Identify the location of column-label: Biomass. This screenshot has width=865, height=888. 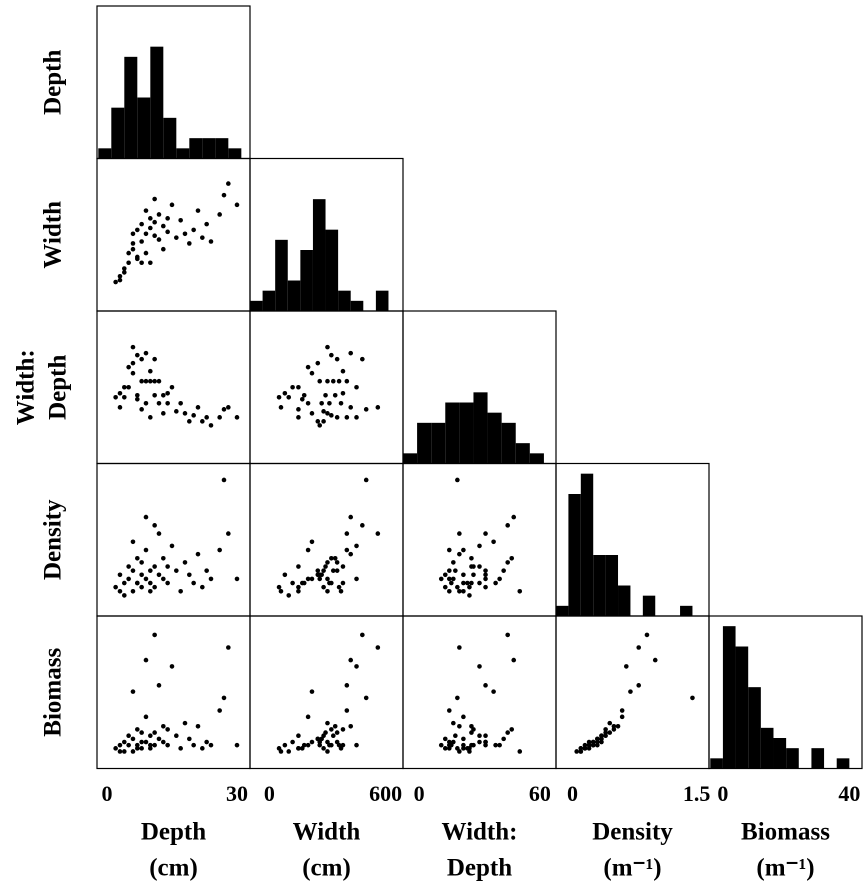
(785, 832).